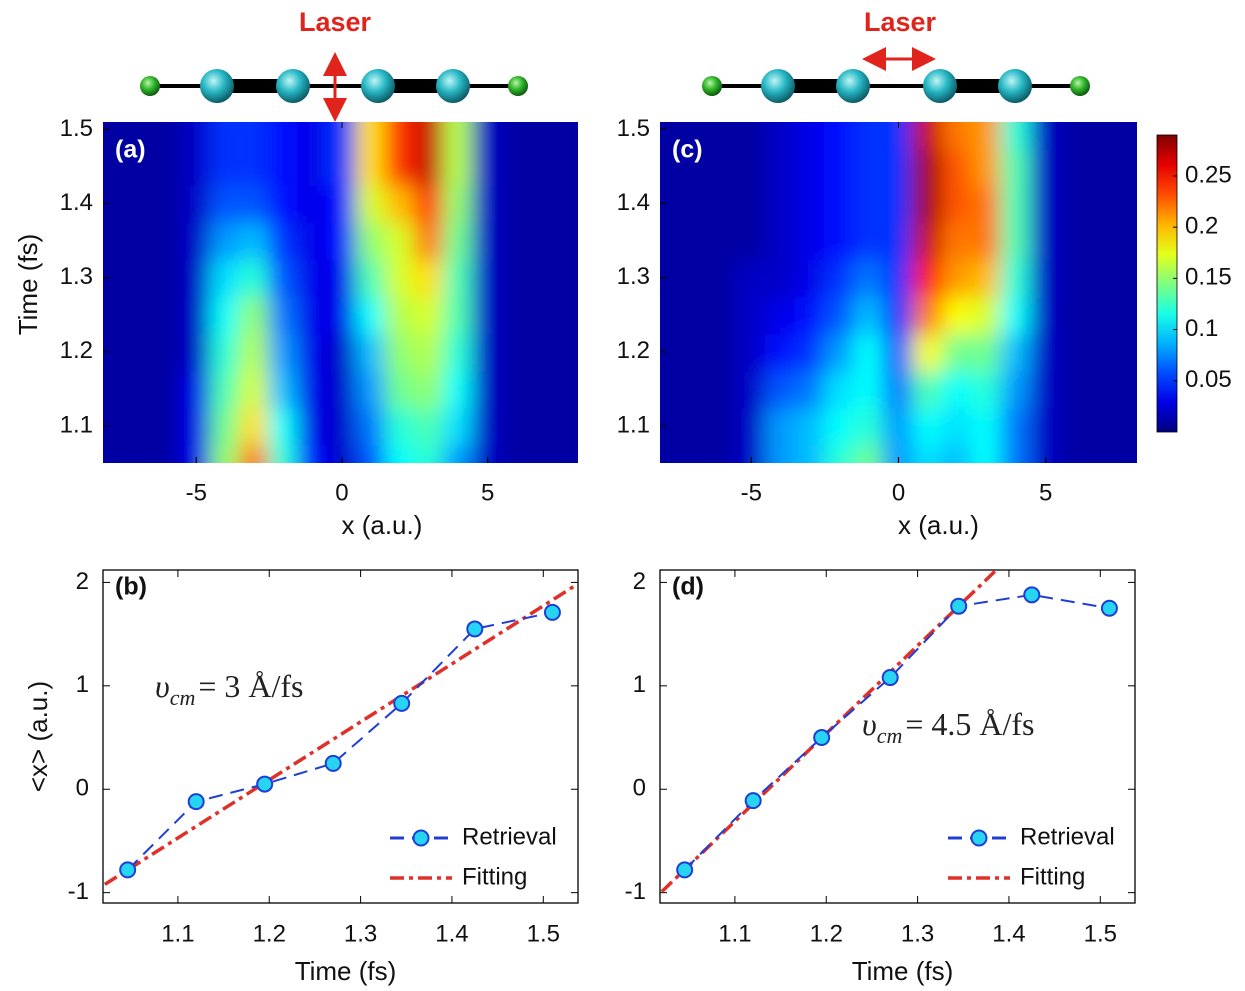  What do you see at coordinates (38, 736) in the screenshot?
I see `y-axis-label: <x> (a.u.)` at bounding box center [38, 736].